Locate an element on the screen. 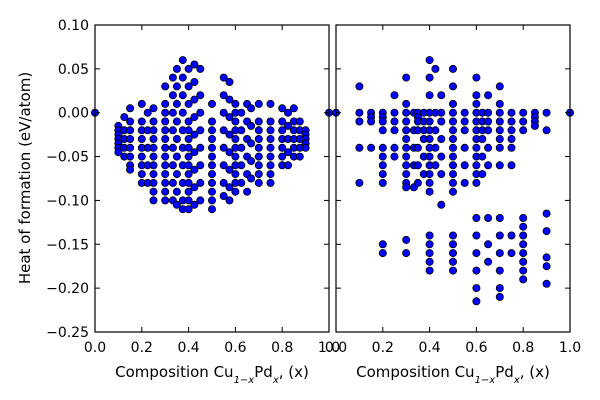 This screenshot has width=600, height=400. x-tick-label: 0.0 is located at coordinates (95, 348).